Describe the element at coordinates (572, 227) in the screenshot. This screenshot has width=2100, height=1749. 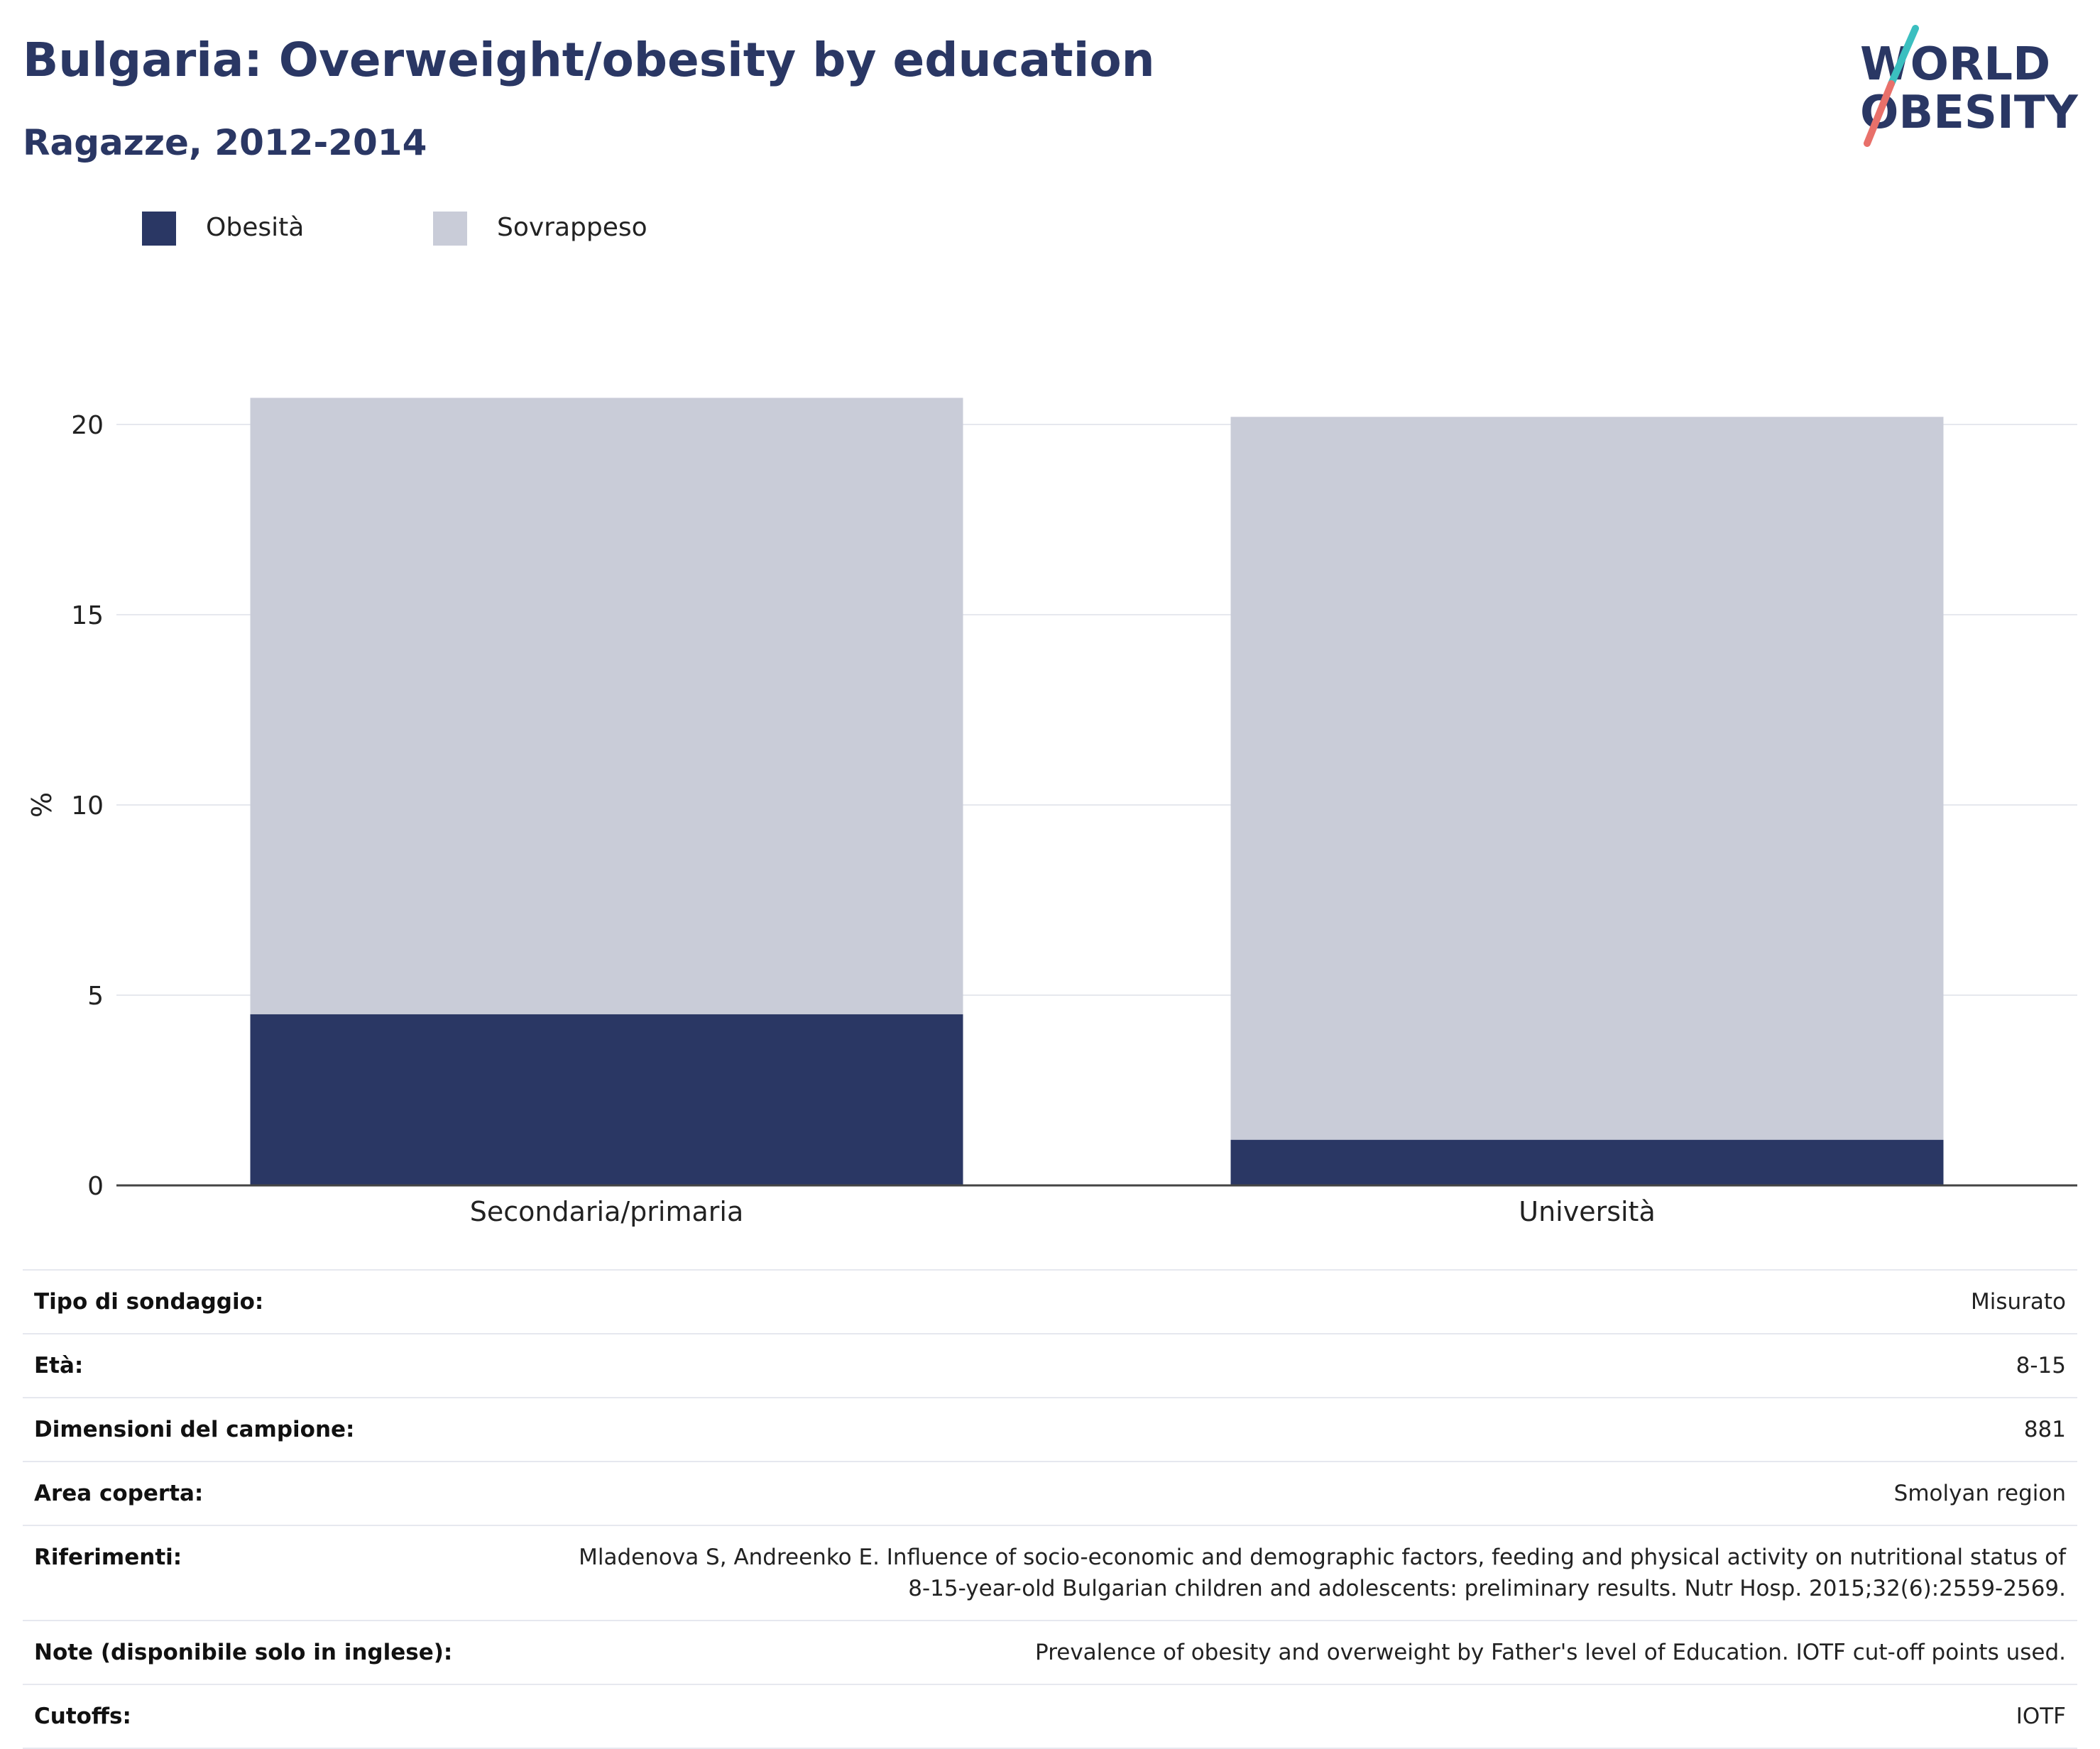
I see `legend-label-overweight: Sovrappeso` at that location.